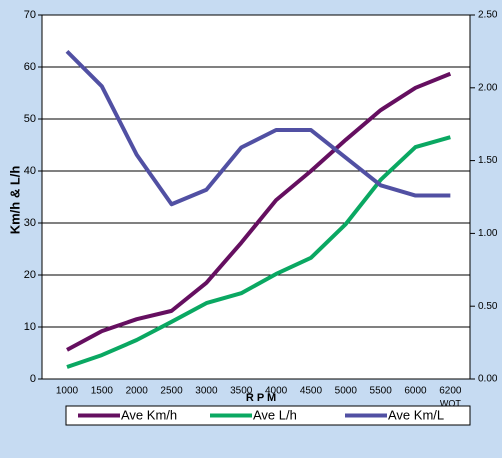 This screenshot has width=502, height=458. I want to click on legend-label: Ave Km/L, so click(416, 414).